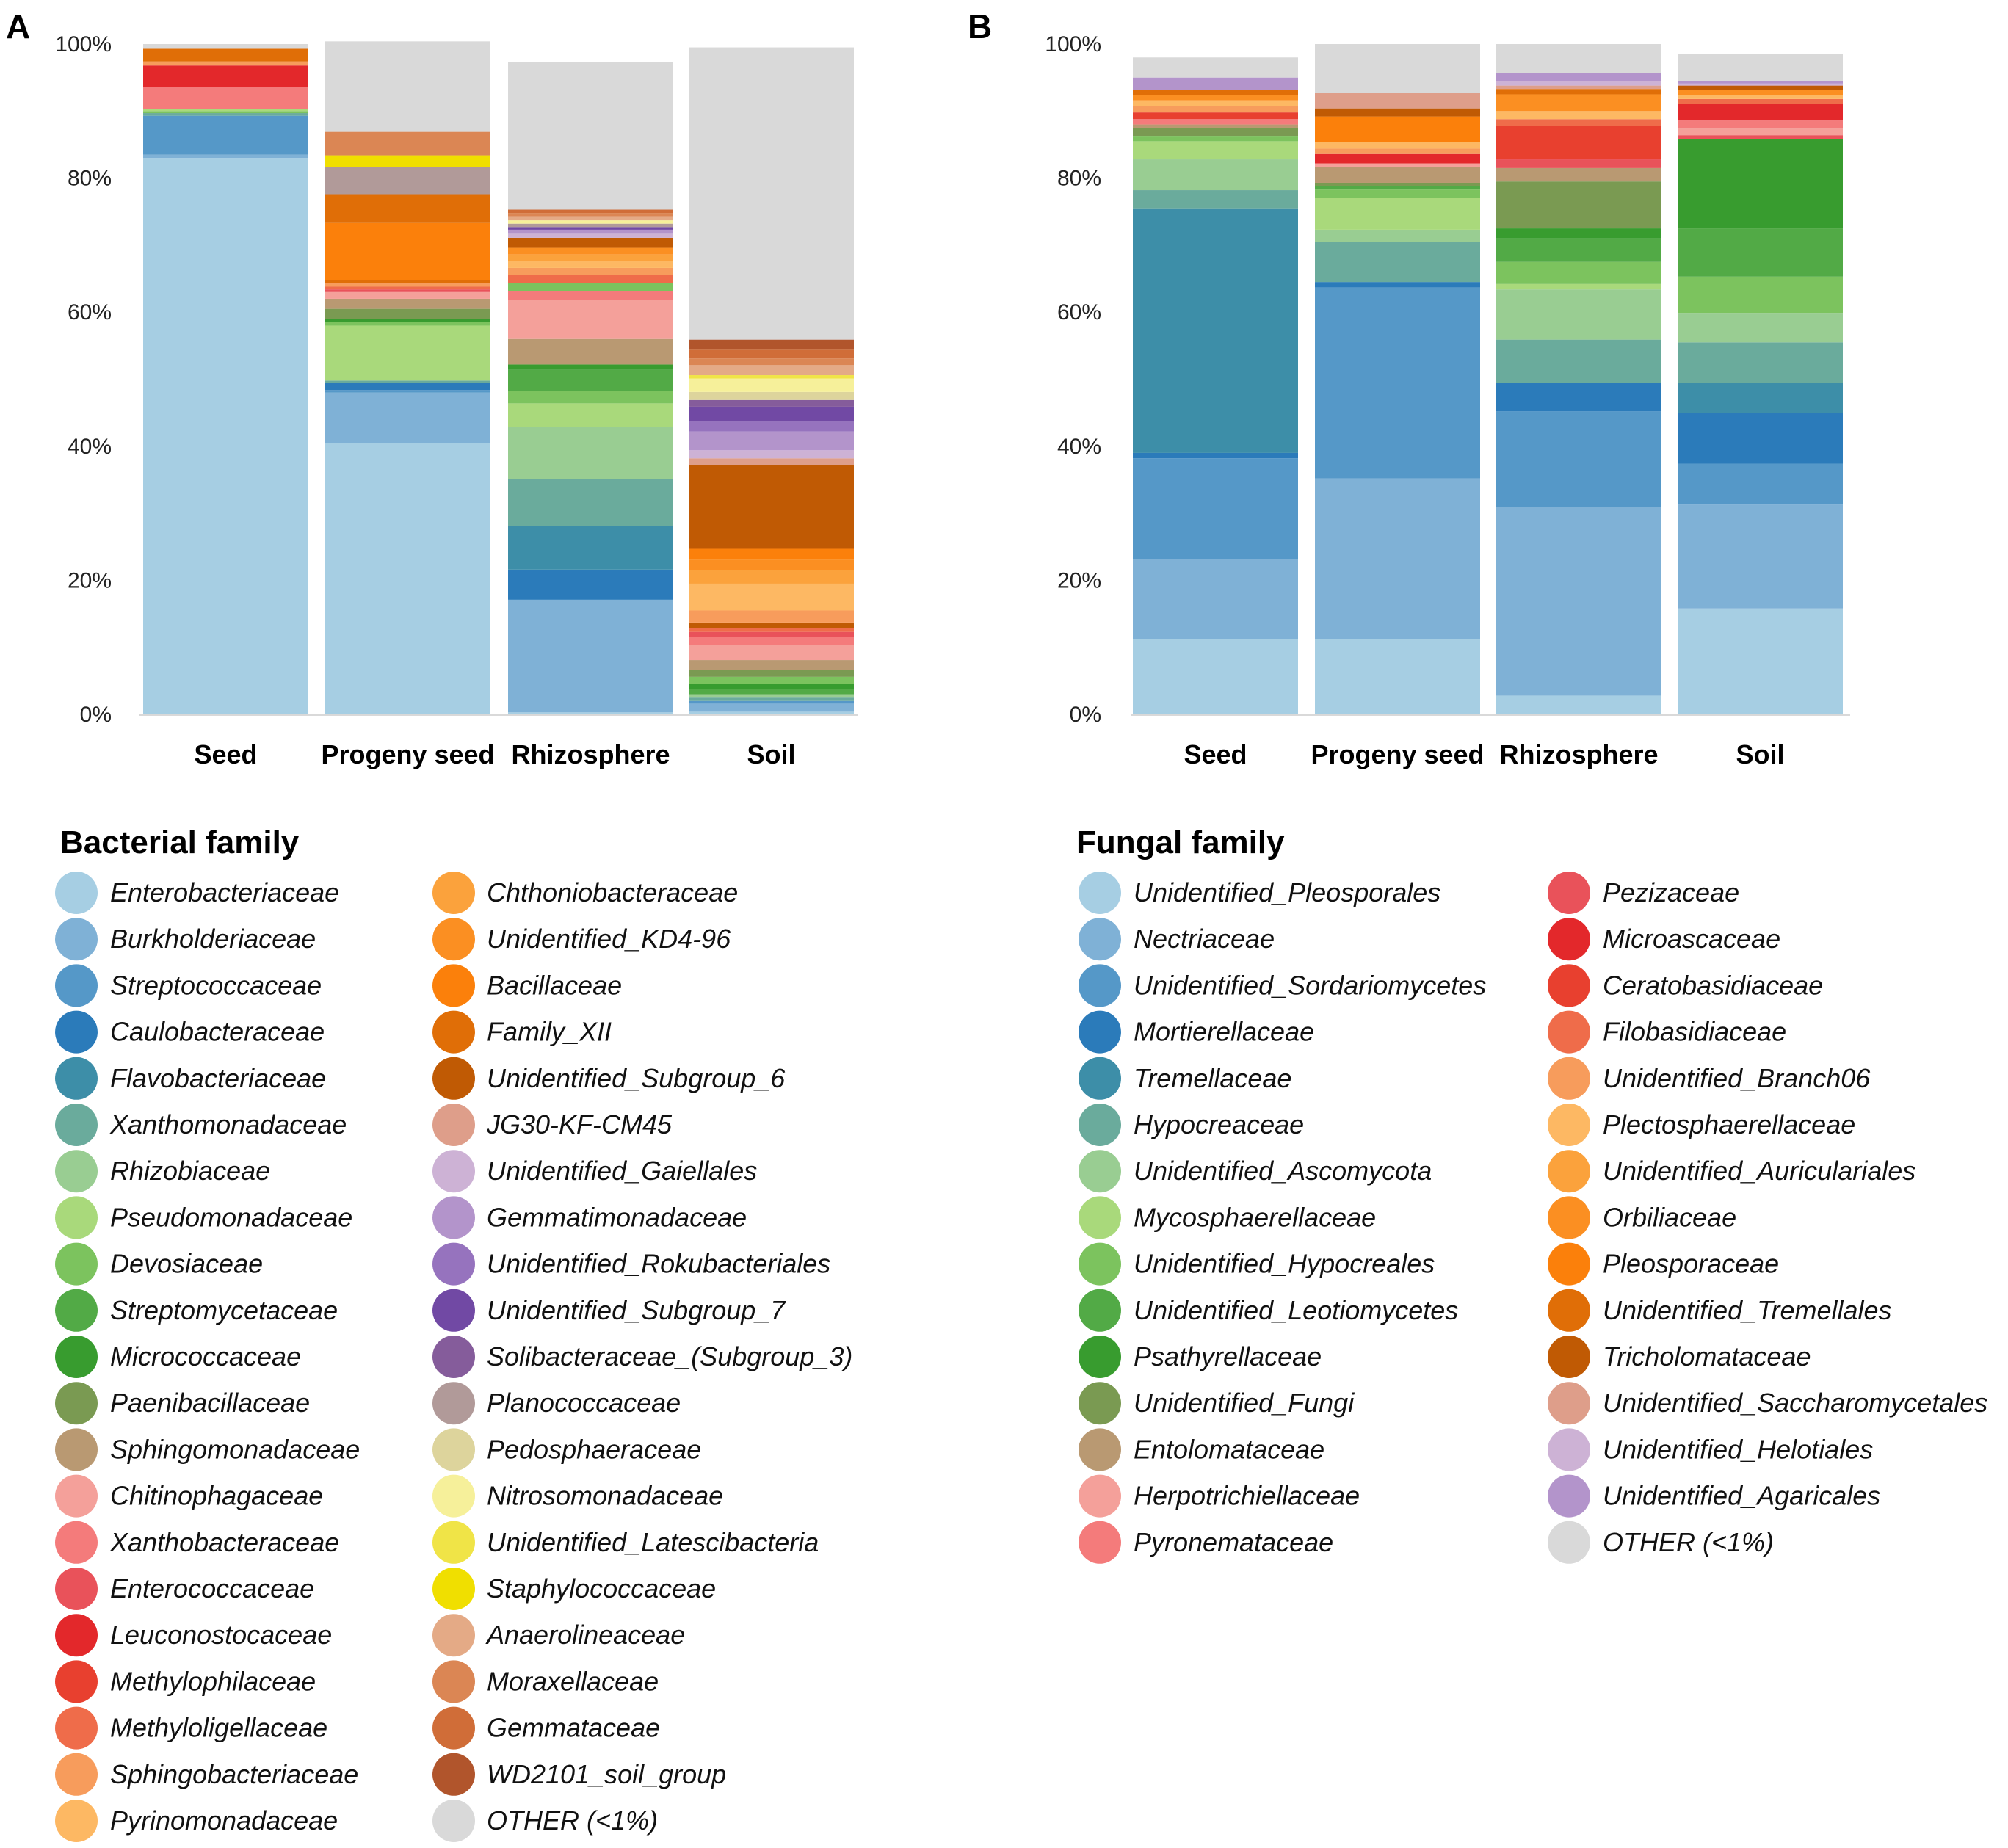  Describe the element at coordinates (1642, 1217) in the screenshot. I see `legend-item-orbiliaceae: Orbiliaceae` at that location.